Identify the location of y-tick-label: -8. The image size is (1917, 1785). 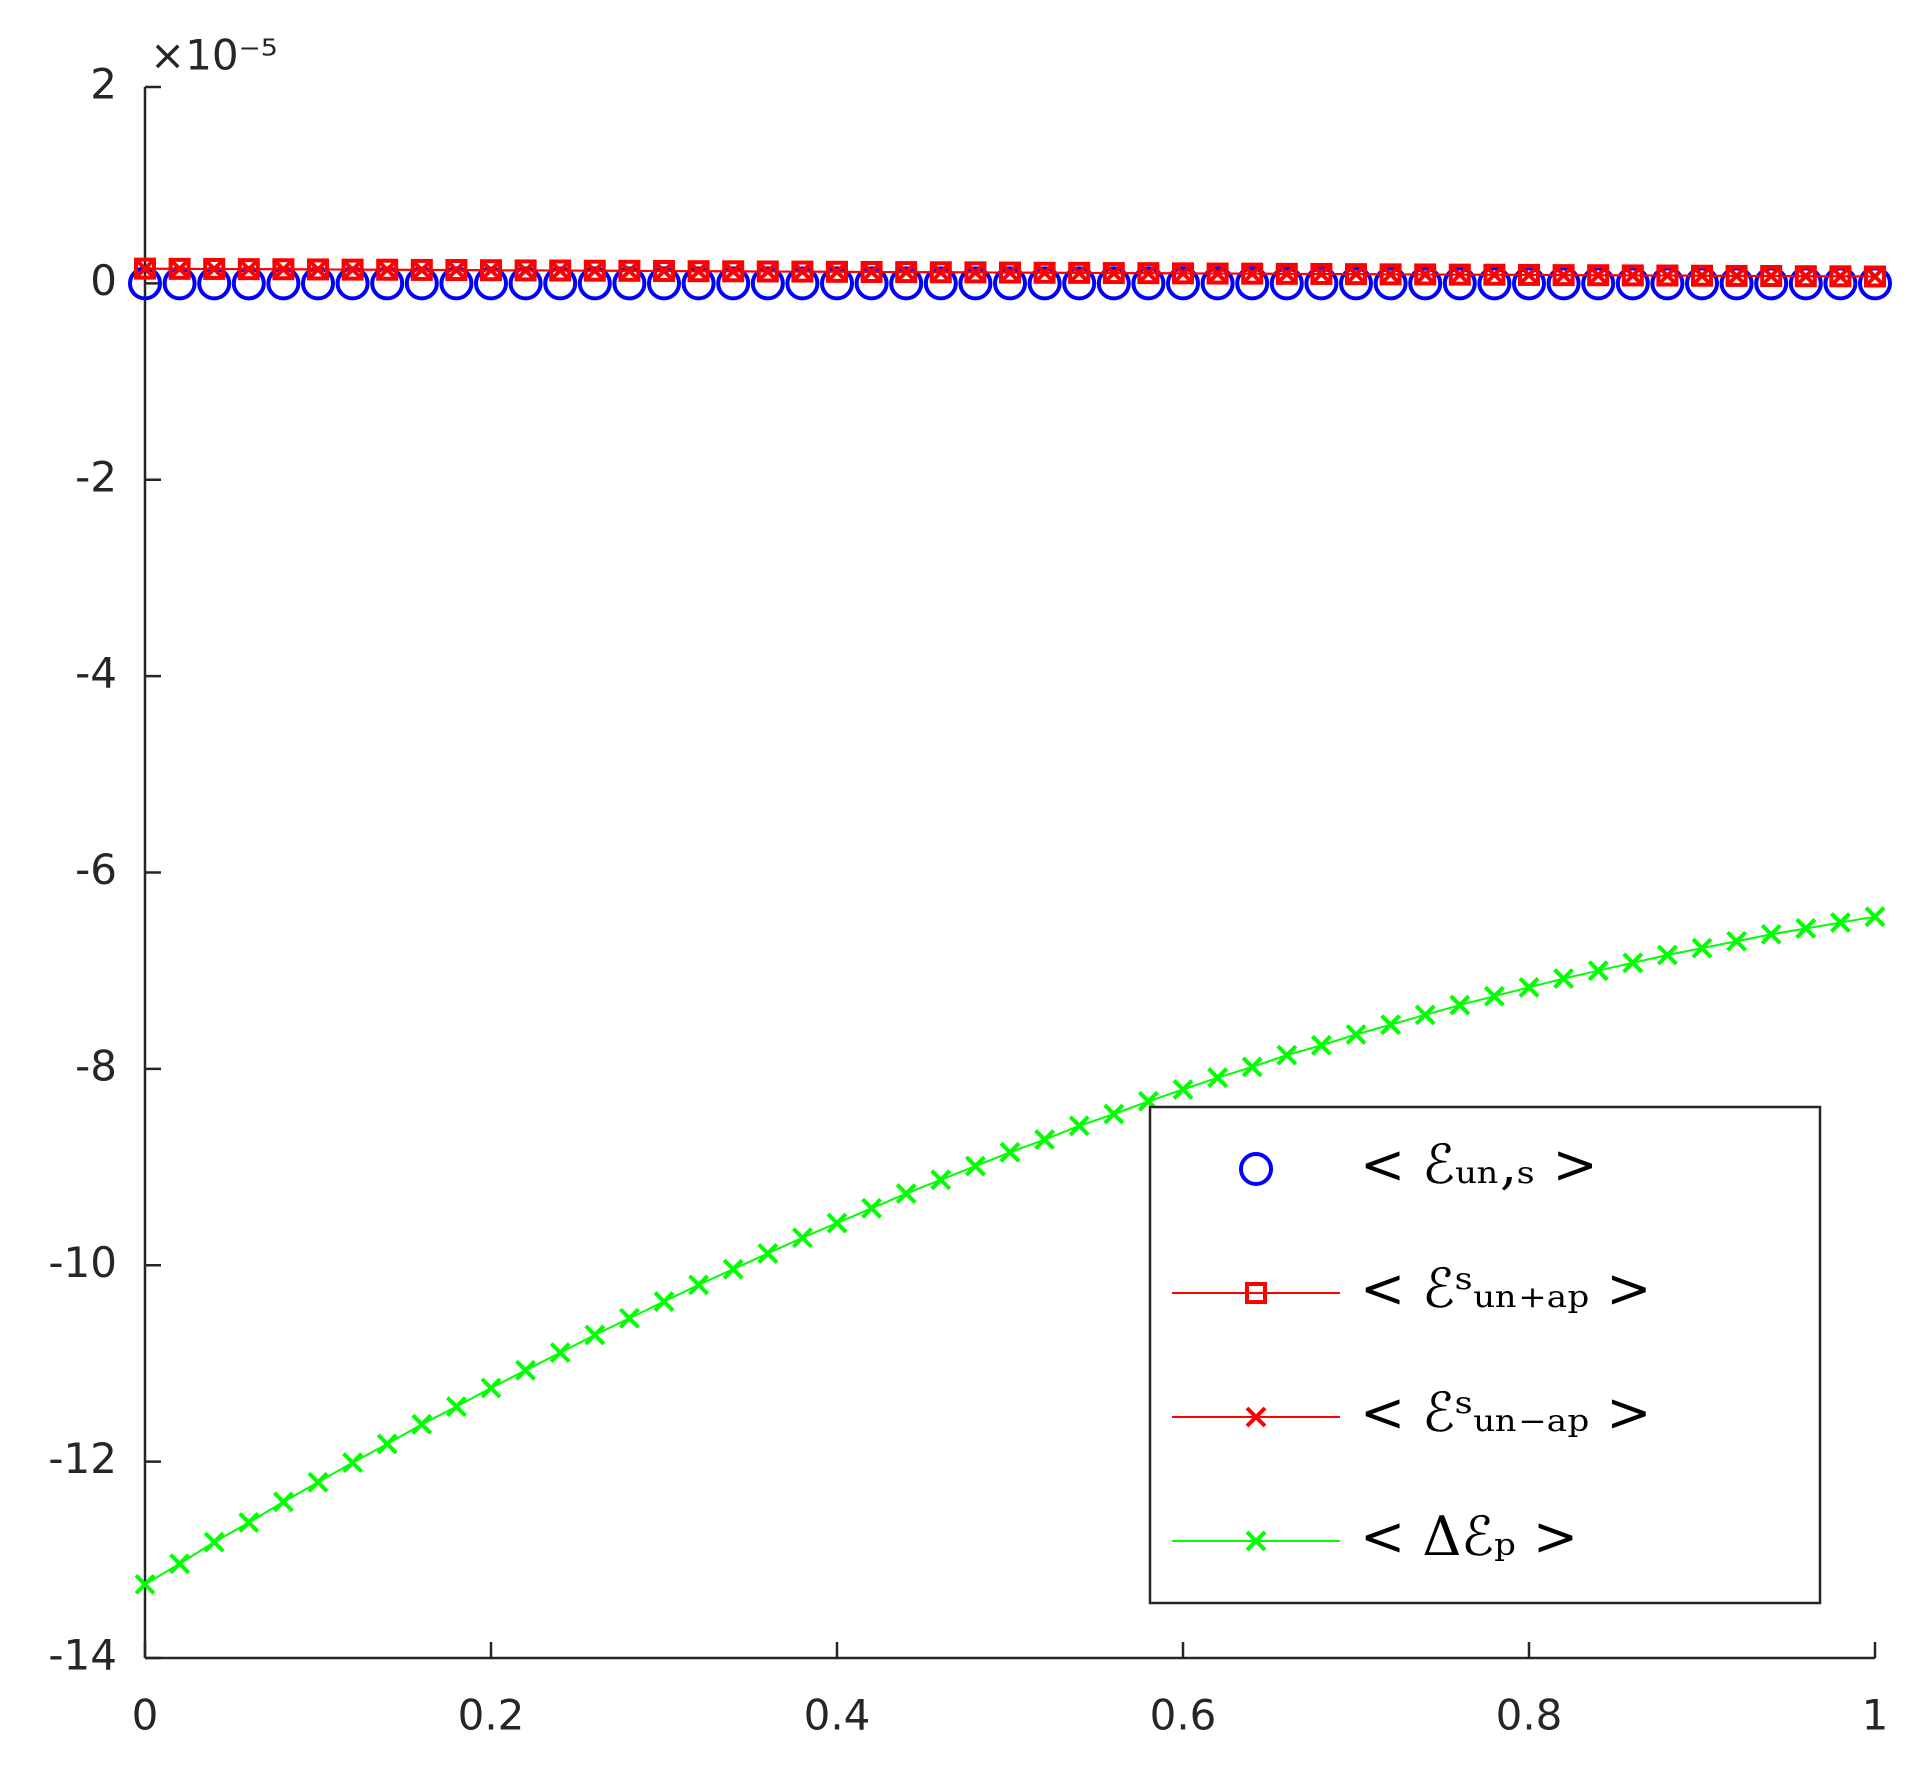
(96, 1065).